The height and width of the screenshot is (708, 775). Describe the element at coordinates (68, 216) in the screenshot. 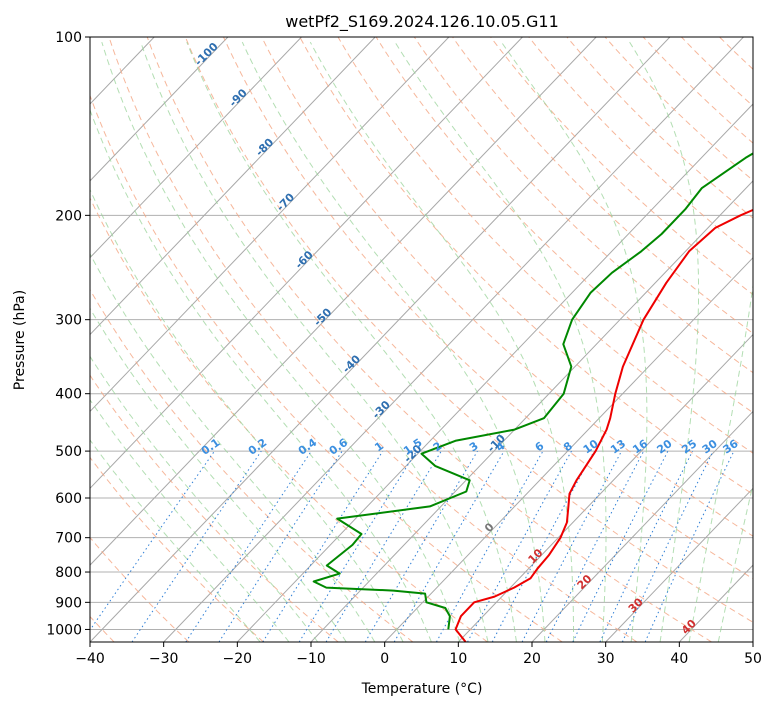

I see `y-tick-label: 200` at that location.